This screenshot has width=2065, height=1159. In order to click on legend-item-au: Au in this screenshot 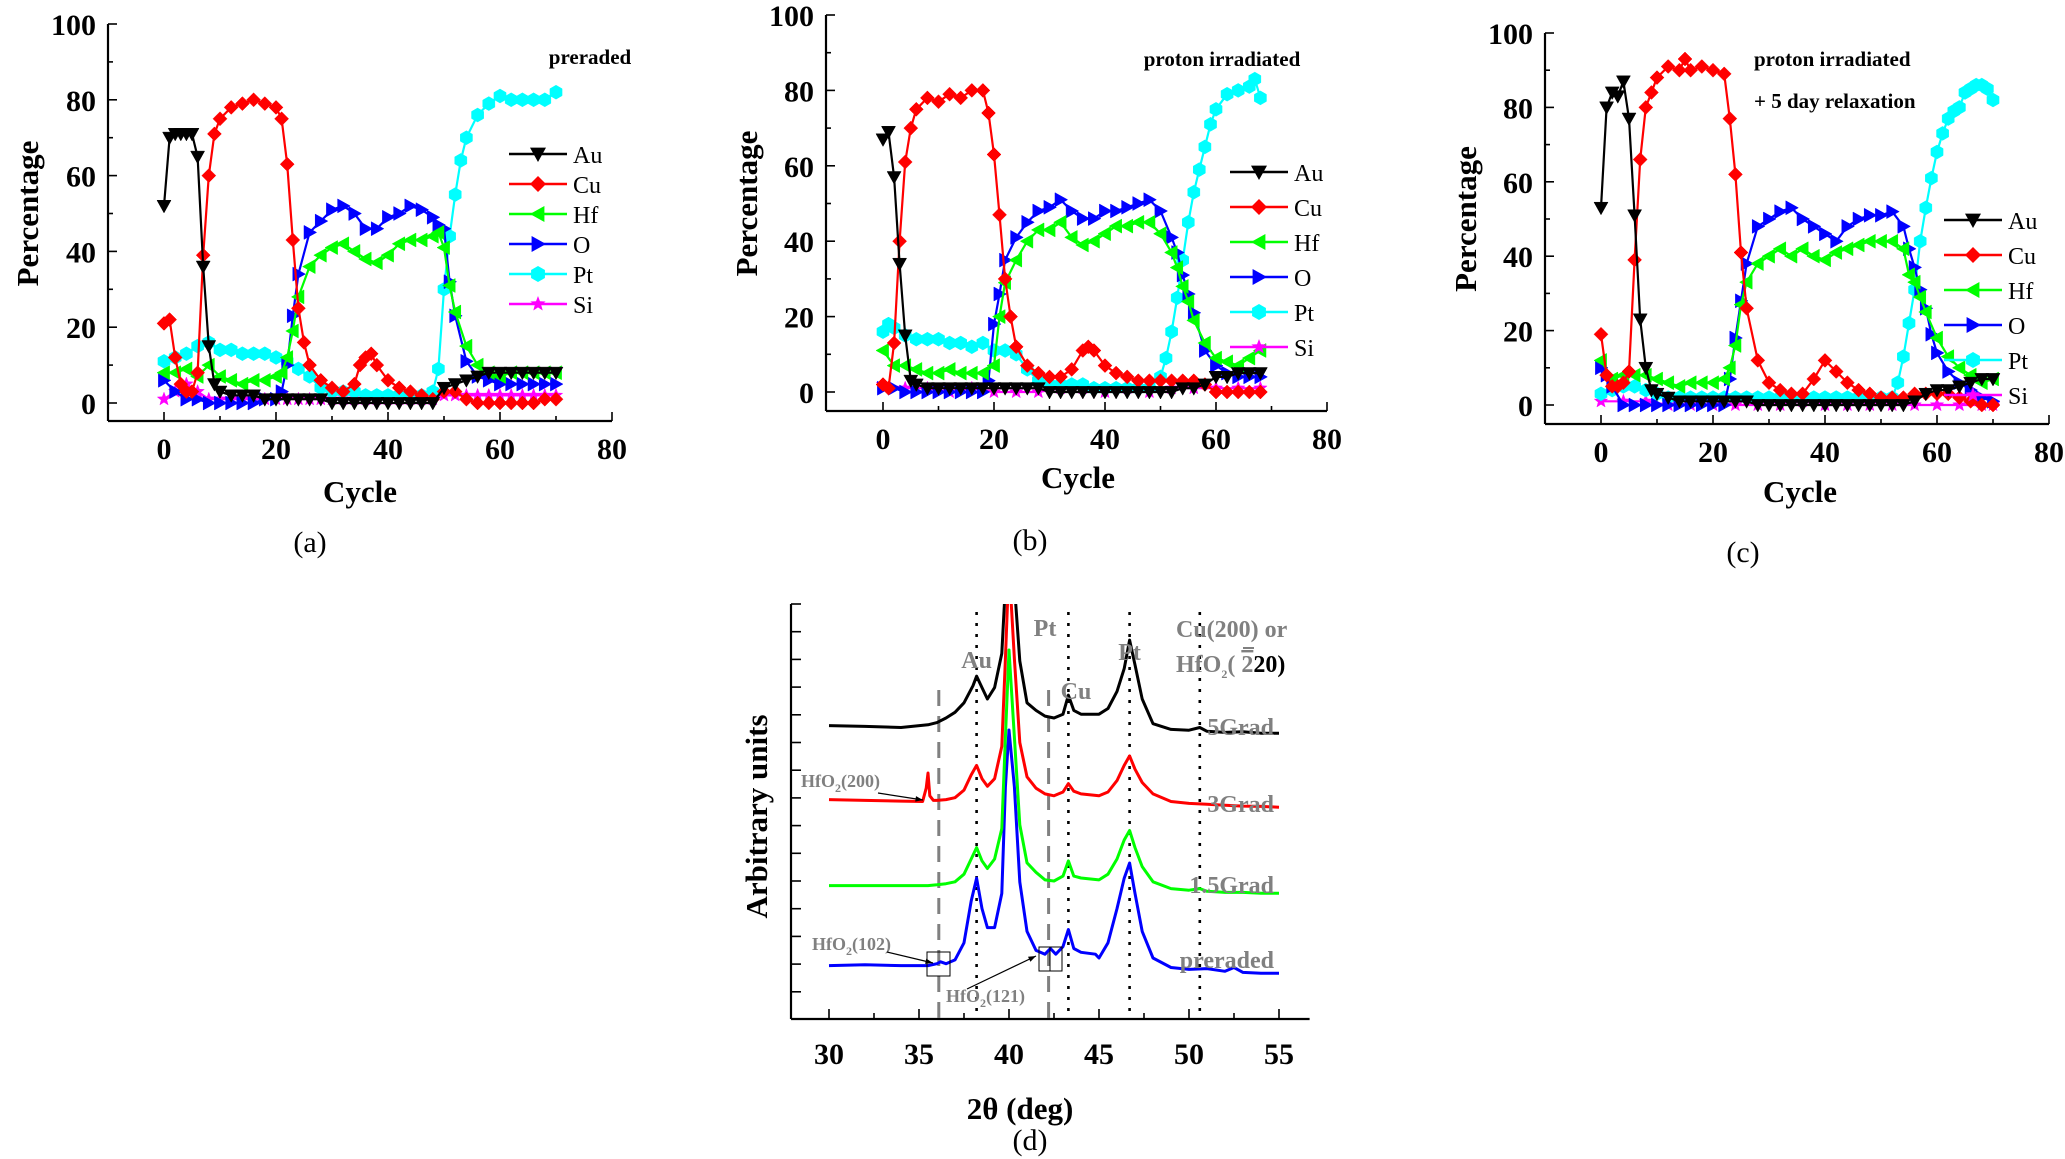, I will do `click(555, 156)`.